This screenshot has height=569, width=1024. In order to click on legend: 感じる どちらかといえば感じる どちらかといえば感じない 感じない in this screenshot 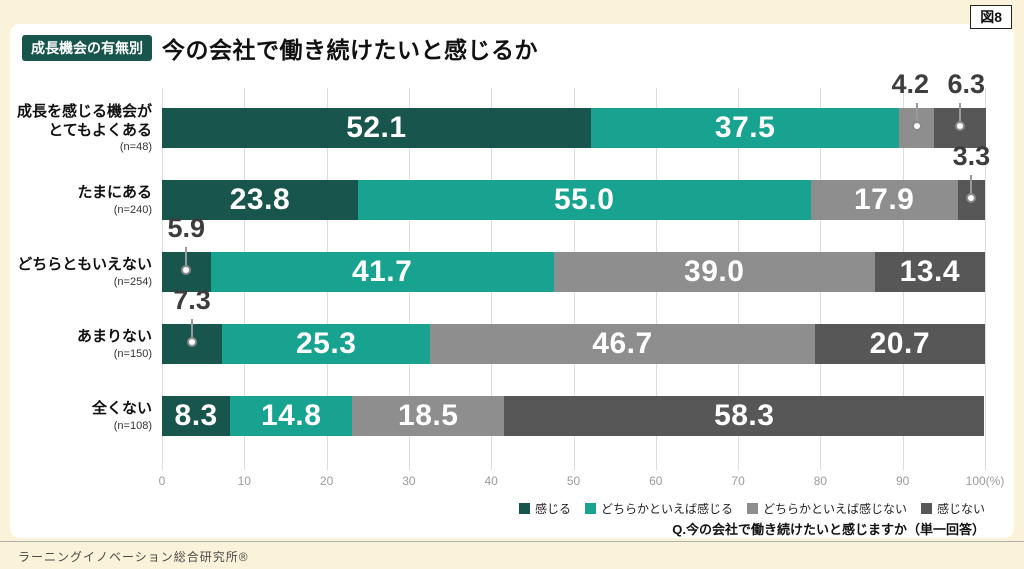, I will do `click(751, 508)`.